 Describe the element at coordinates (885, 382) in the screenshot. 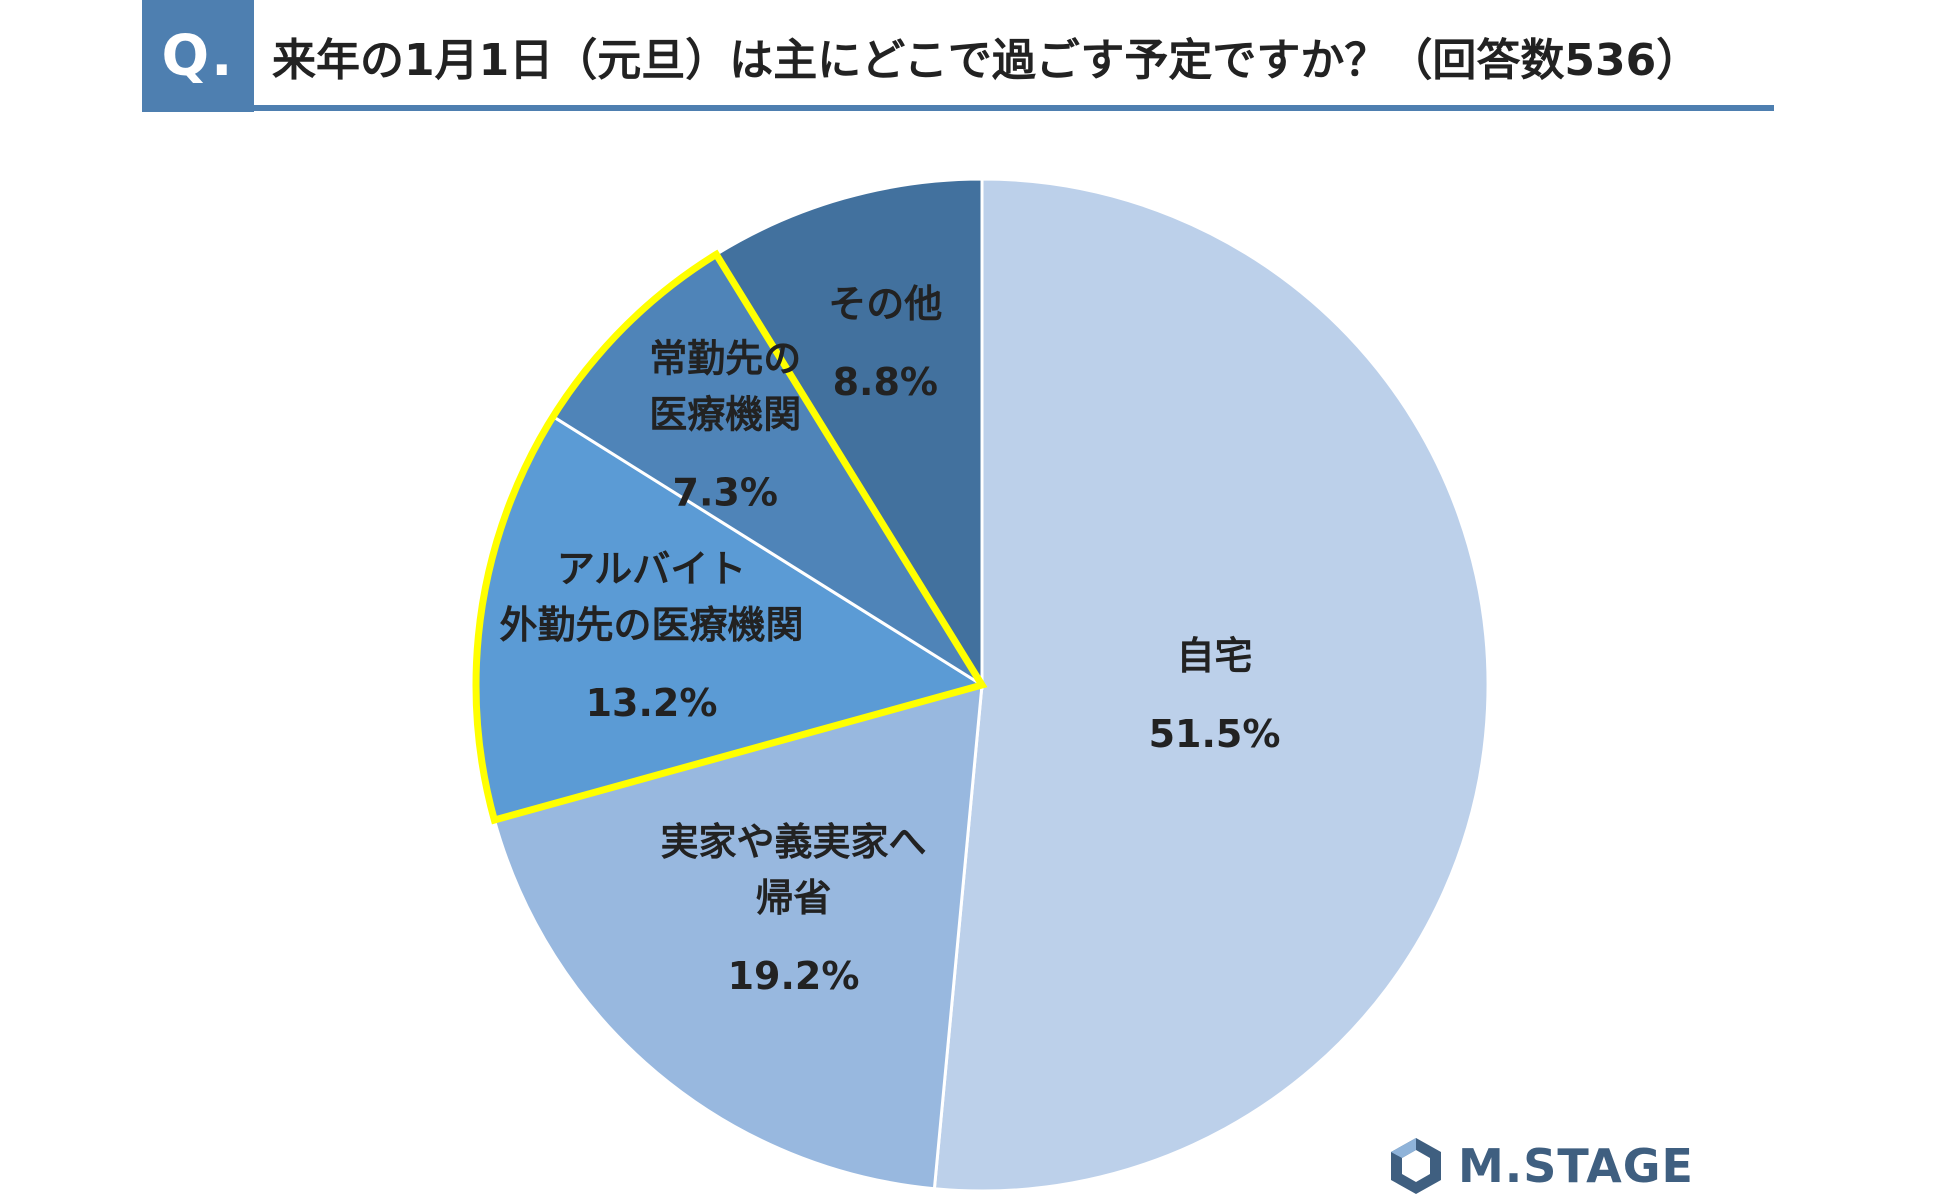

I see `slice-value-label-5: 8.8%` at that location.